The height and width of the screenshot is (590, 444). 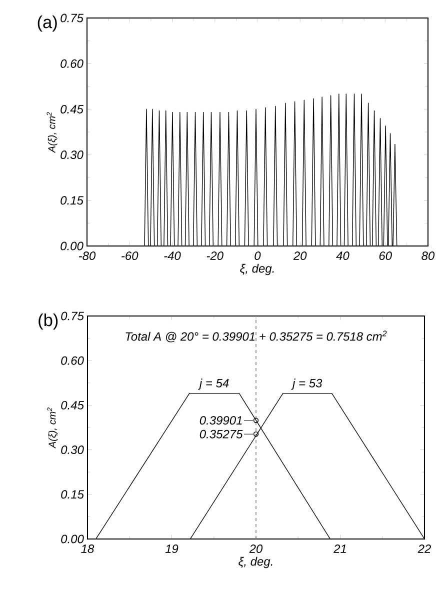 I want to click on annotation: Total A @ 20° = 0.39901 + 0.35275 = 0.7518 cm$^{2}$, so click(x=256, y=336).